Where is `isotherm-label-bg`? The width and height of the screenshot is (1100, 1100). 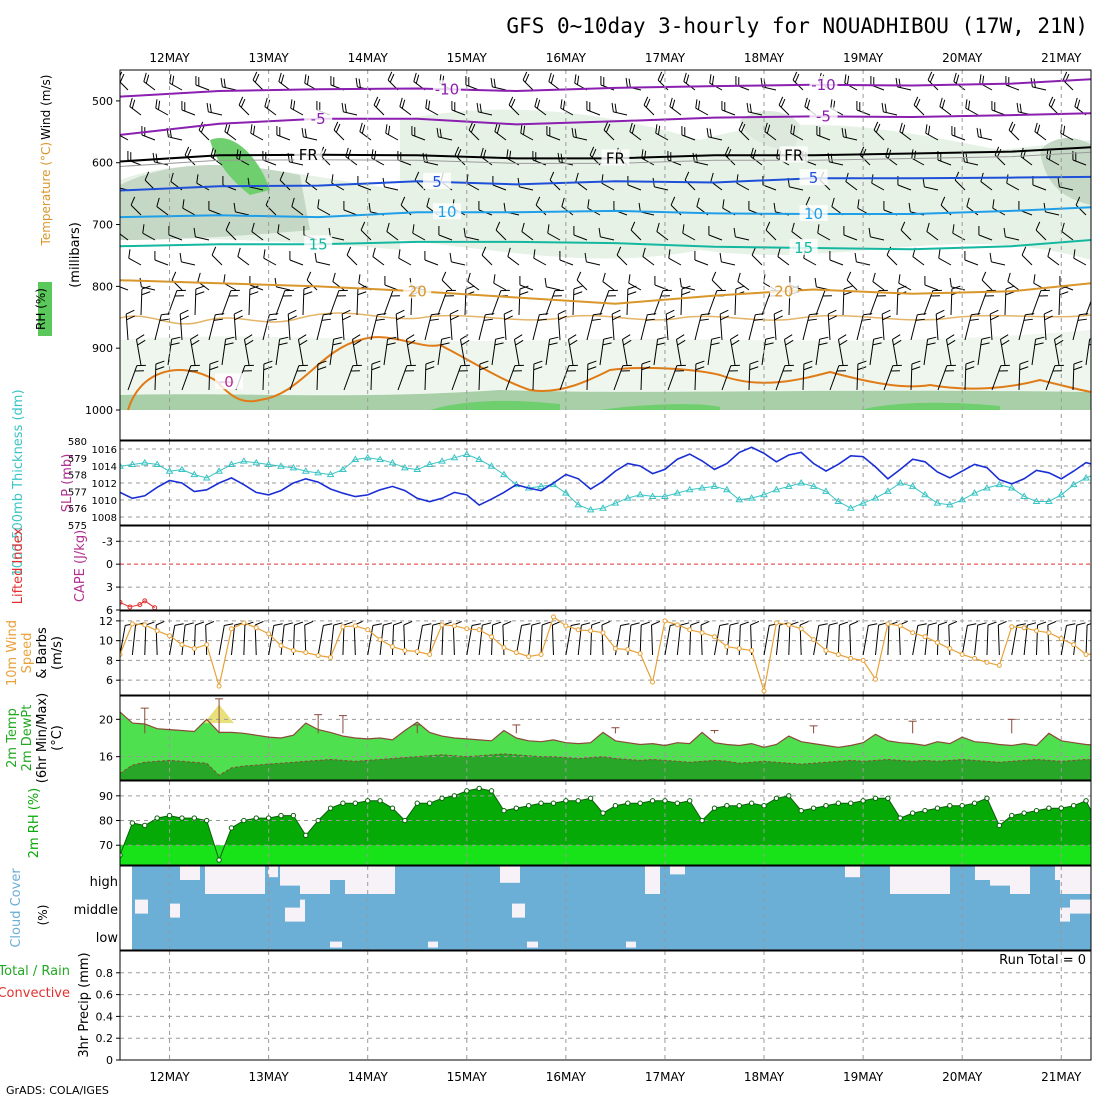 isotherm-label-bg is located at coordinates (823, 83).